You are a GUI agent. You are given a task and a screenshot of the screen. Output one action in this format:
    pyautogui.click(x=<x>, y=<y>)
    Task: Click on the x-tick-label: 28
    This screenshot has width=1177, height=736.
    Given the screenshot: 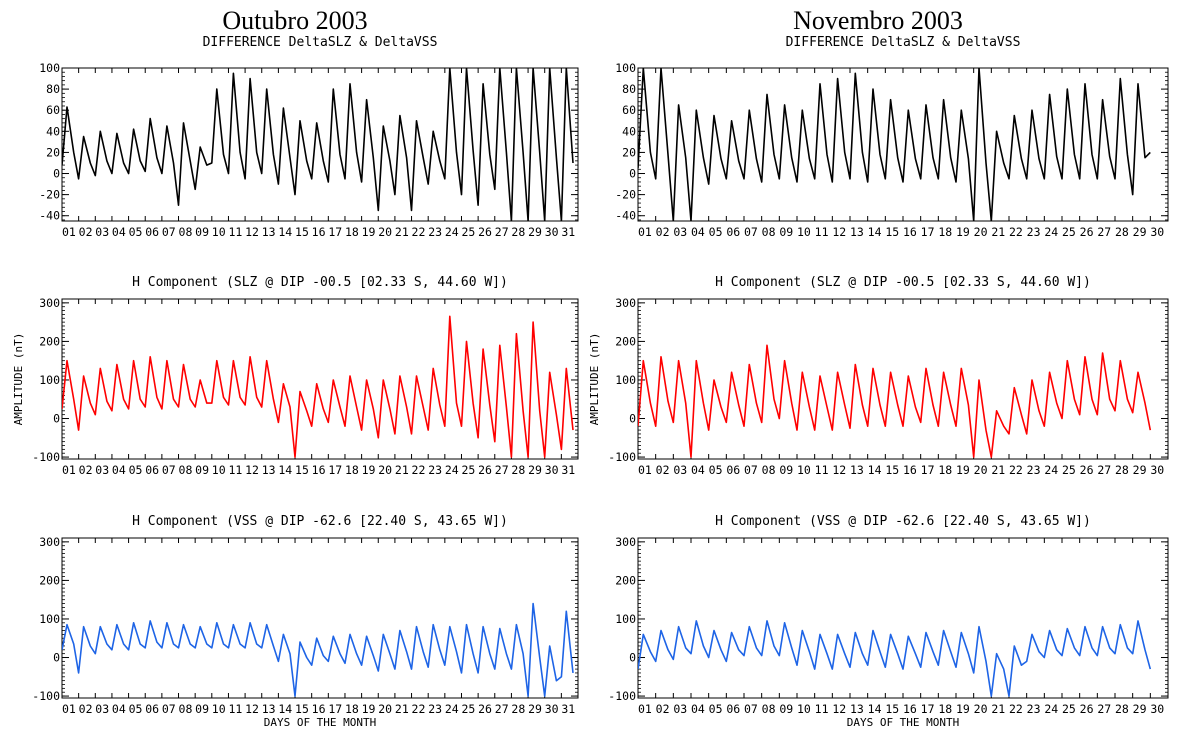 What is the action you would take?
    pyautogui.click(x=1122, y=232)
    